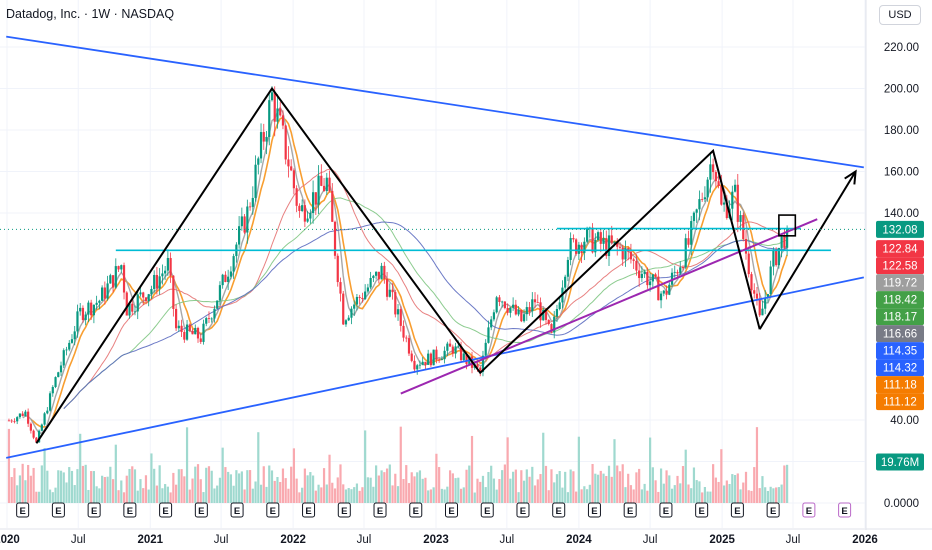 This screenshot has width=932, height=550. I want to click on currency-button: USD, so click(900, 15).